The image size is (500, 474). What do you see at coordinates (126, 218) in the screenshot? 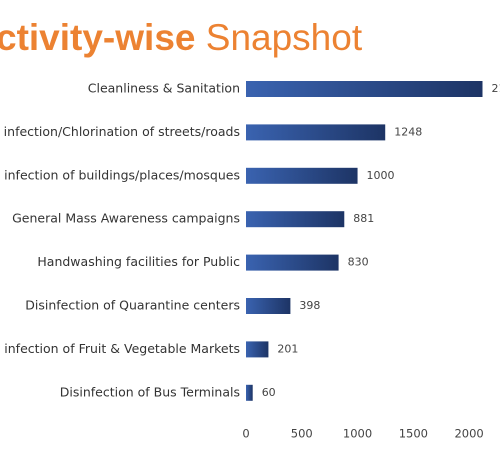
I see `category-label: General Mass Awareness campaigns` at bounding box center [126, 218].